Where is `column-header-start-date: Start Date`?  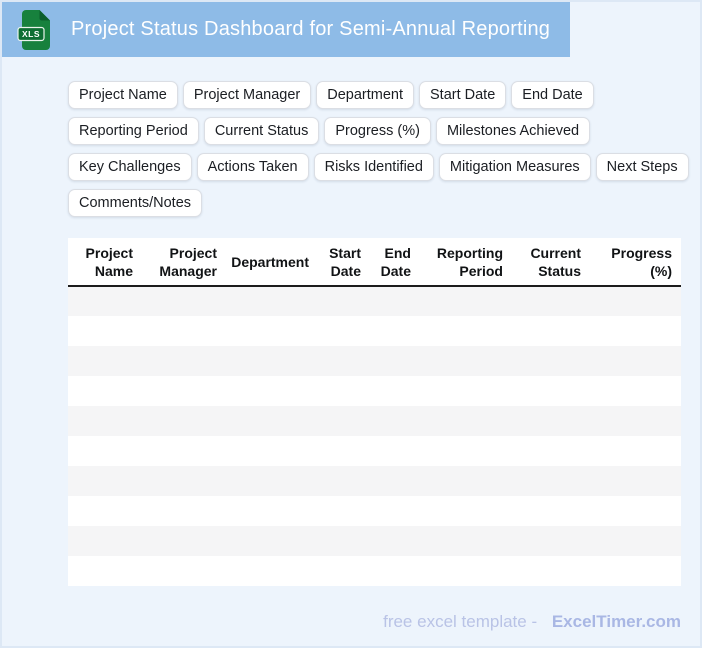 column-header-start-date: Start Date is located at coordinates (344, 262).